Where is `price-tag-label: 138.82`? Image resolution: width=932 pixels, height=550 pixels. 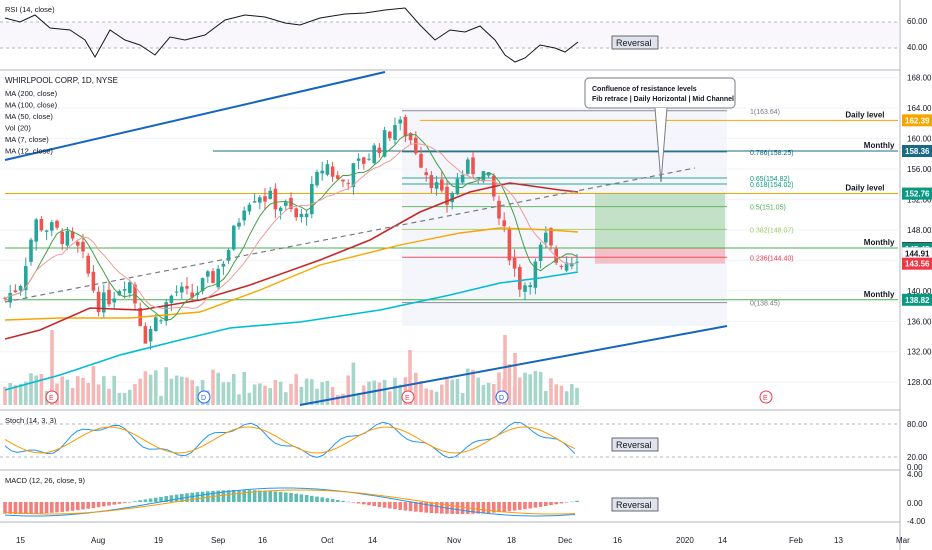
price-tag-label: 138.82 is located at coordinates (917, 300).